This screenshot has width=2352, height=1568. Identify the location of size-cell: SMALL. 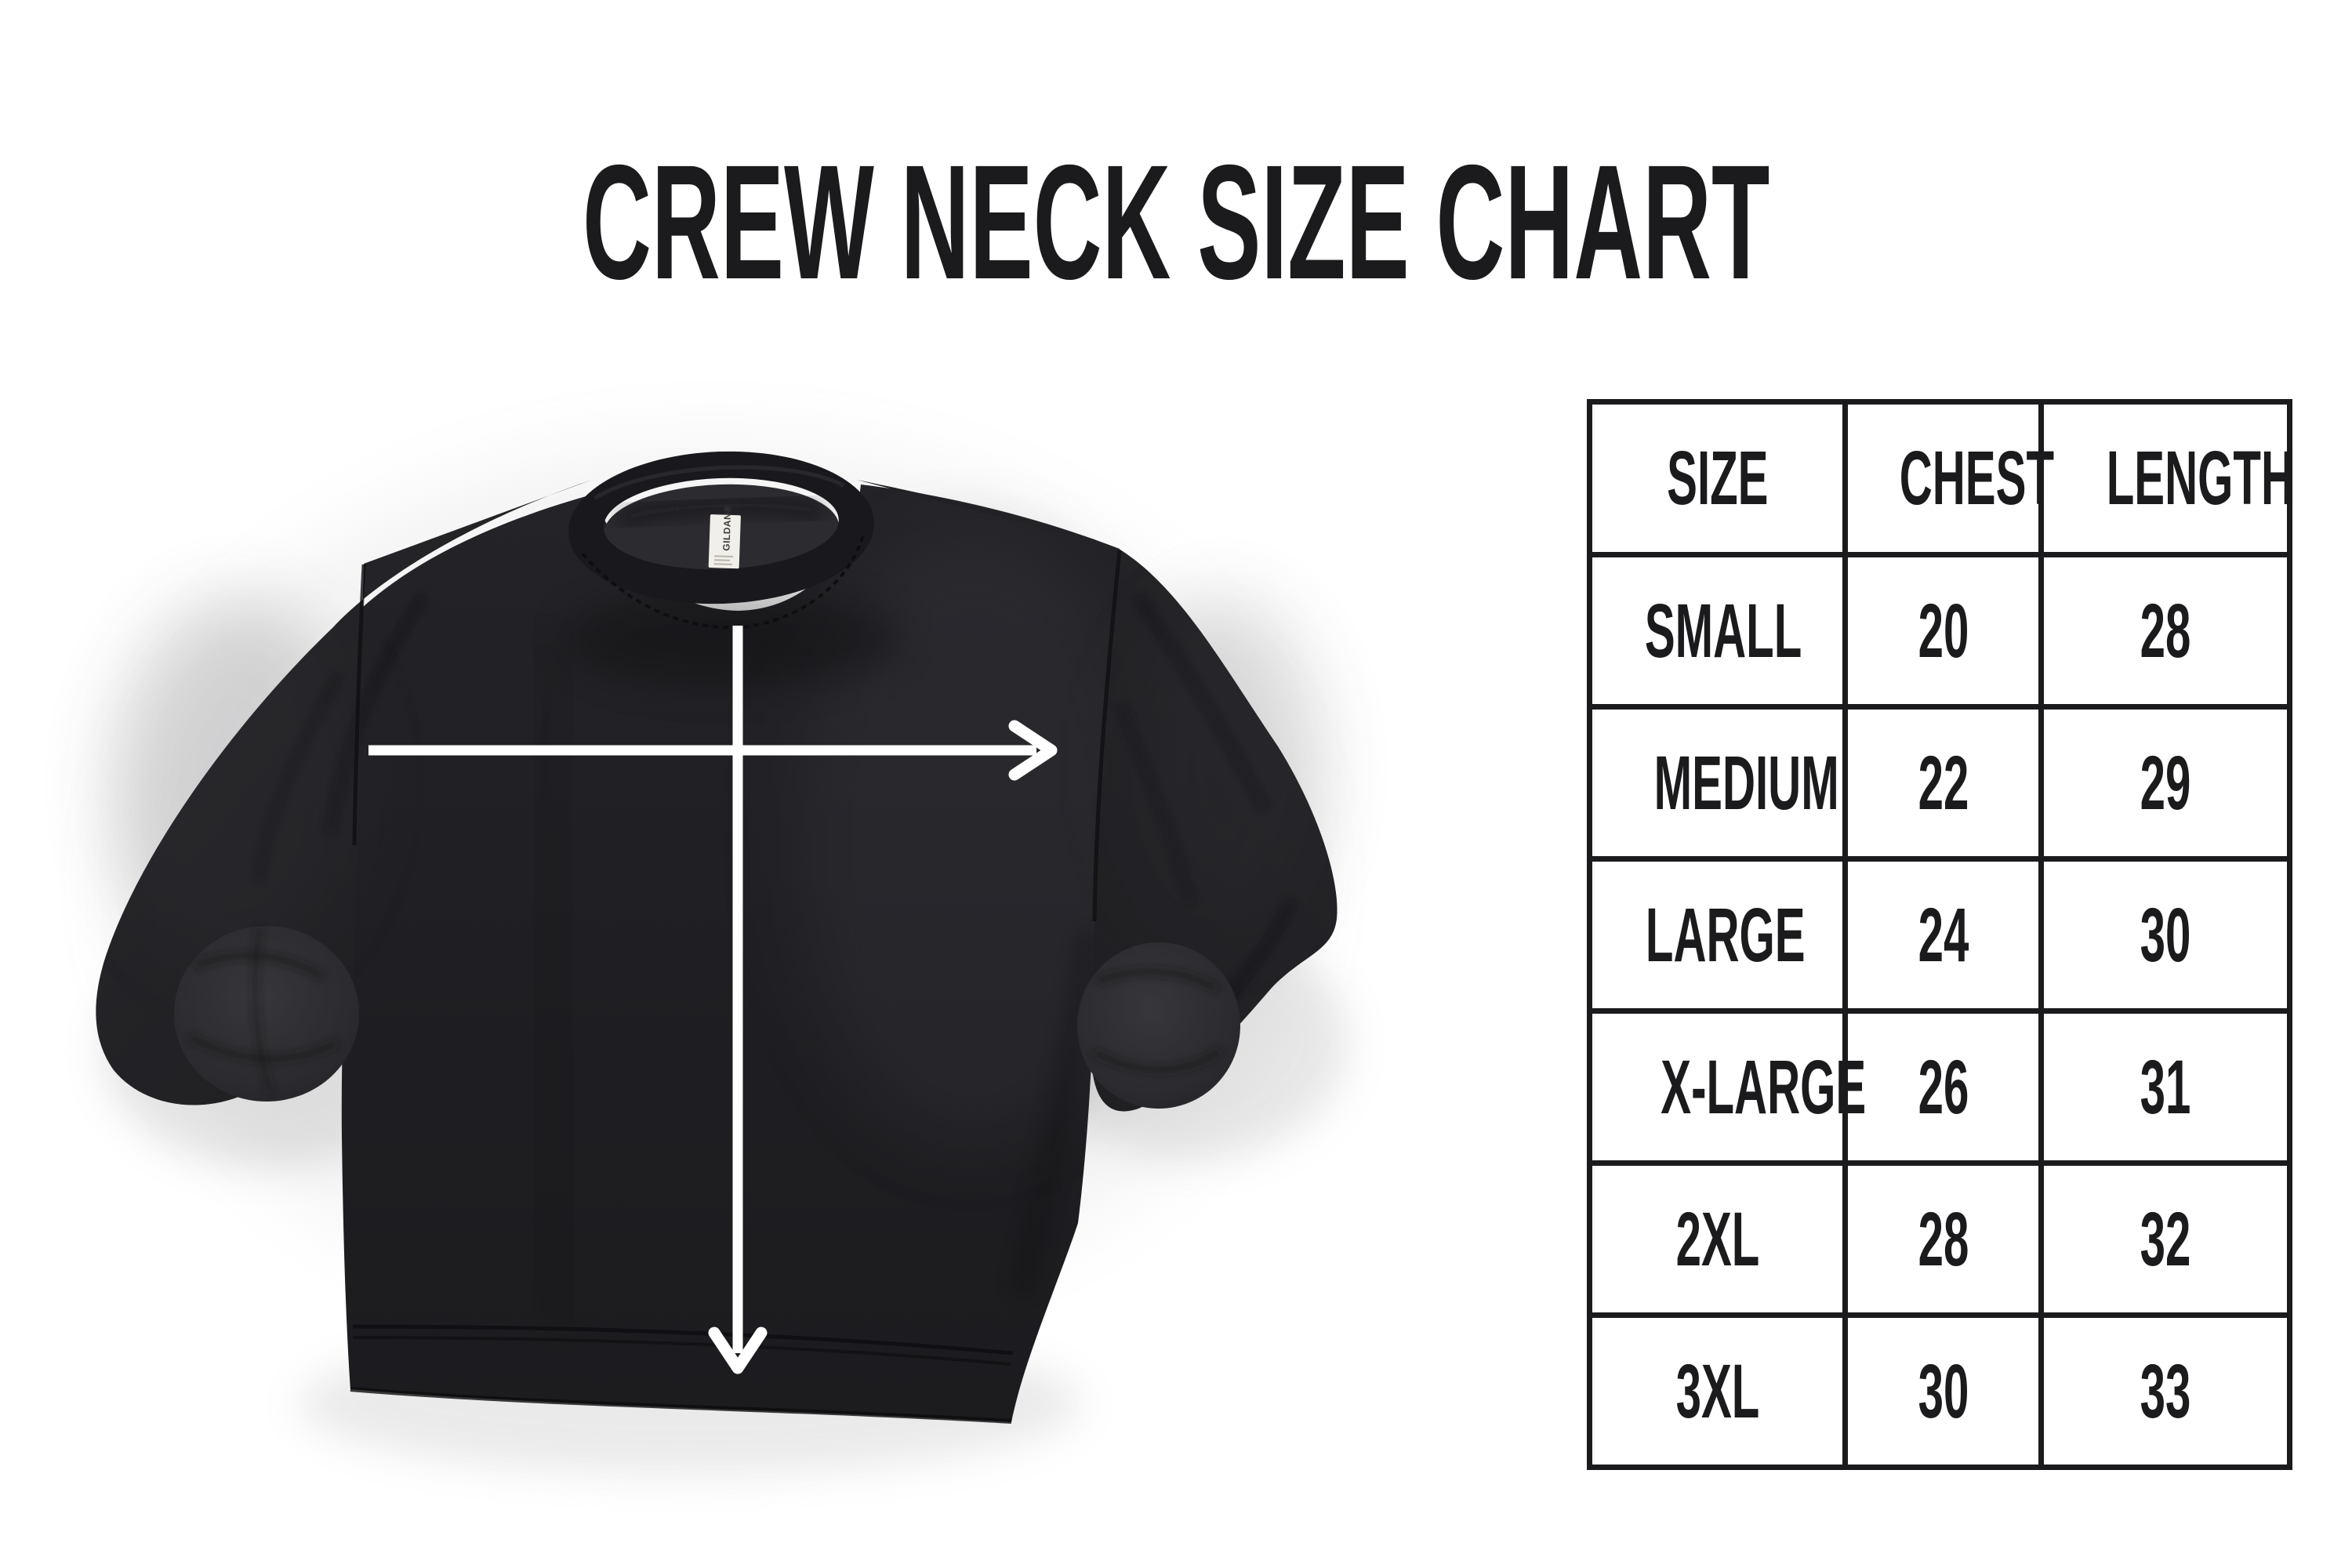
(1717, 631).